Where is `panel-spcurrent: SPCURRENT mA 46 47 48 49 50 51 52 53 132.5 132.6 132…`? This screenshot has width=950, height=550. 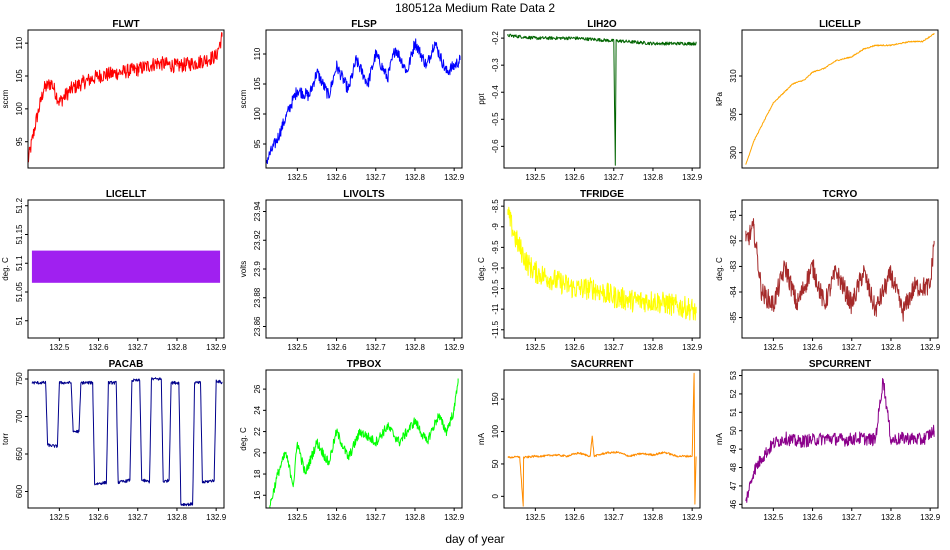 panel-spcurrent: SPCURRENT mA 46 47 48 49 50 51 52 53 132.5 132.6 132… is located at coordinates (828, 440).